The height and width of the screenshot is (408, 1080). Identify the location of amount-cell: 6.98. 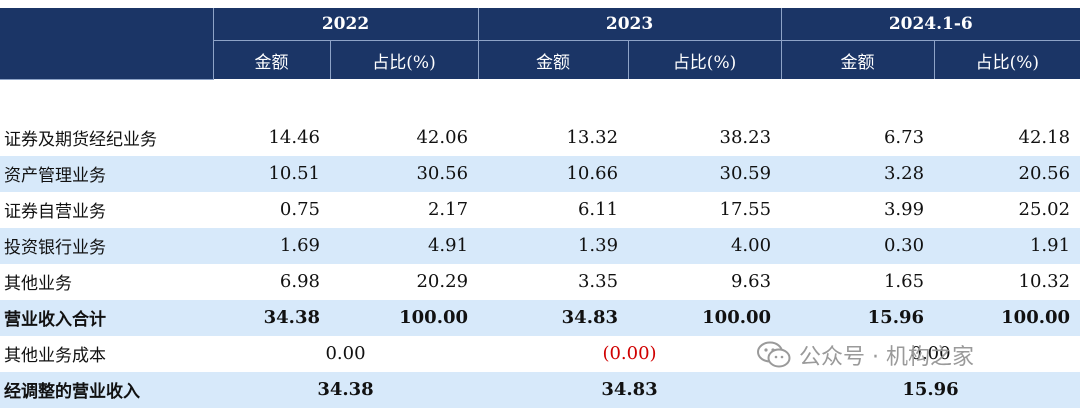
(299, 281).